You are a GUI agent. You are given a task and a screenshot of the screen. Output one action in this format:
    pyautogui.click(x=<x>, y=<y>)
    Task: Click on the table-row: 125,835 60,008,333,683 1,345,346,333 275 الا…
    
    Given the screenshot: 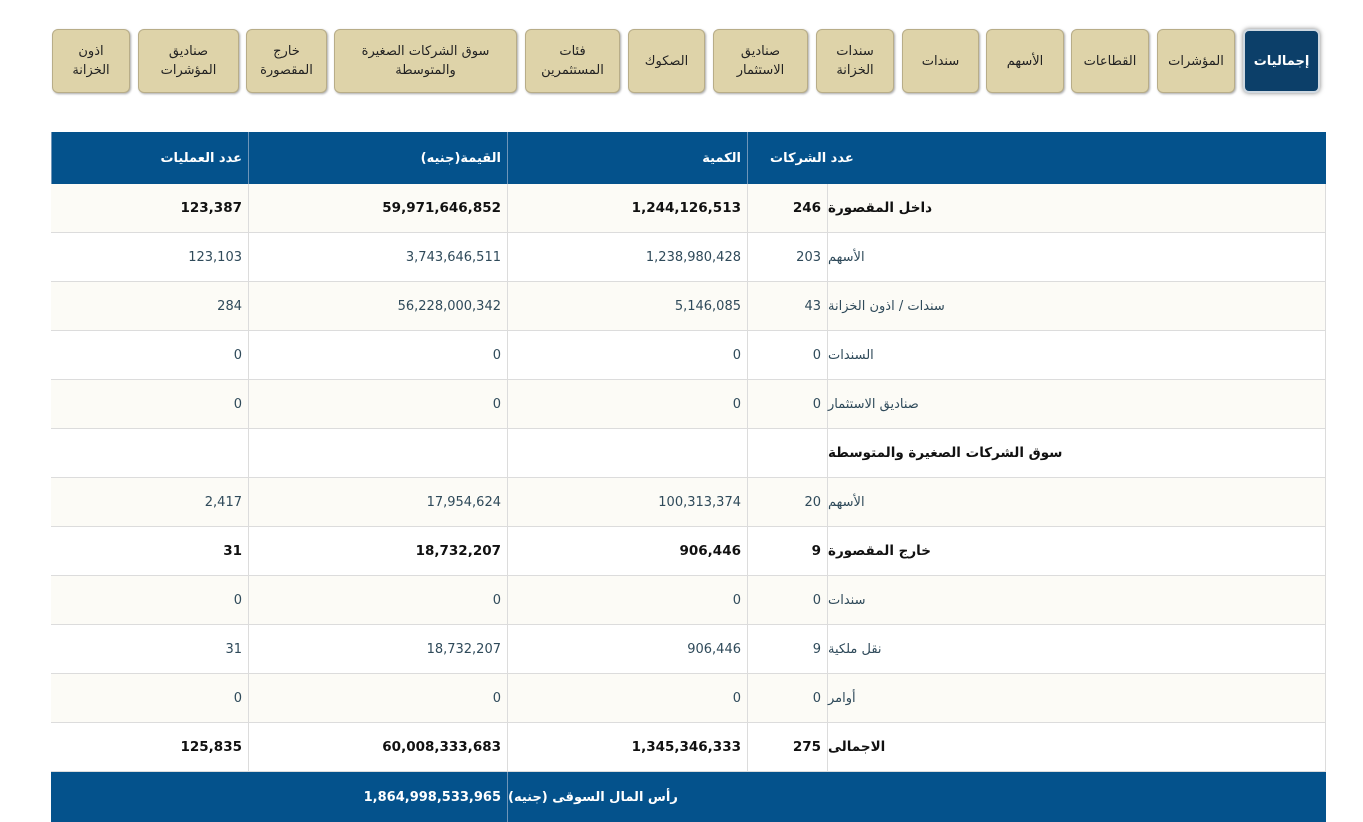 What is the action you would take?
    pyautogui.click(x=688, y=747)
    